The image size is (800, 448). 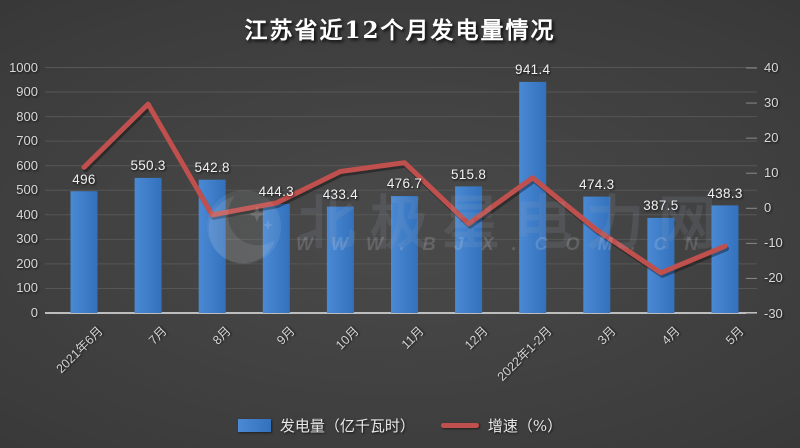 I want to click on bar-data-label: 476.7, so click(x=404, y=184).